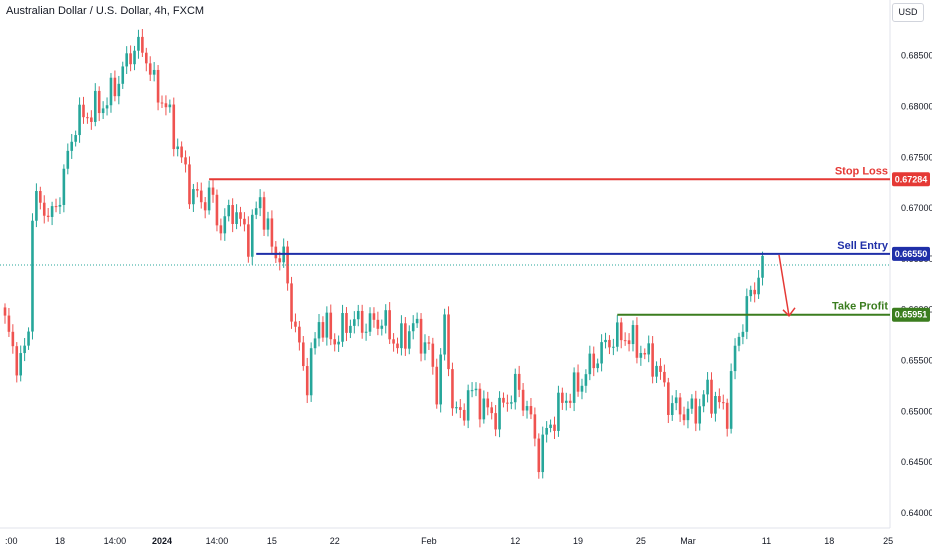 The width and height of the screenshot is (932, 550). What do you see at coordinates (916, 513) in the screenshot?
I see `price-tick-label: 0.64000` at bounding box center [916, 513].